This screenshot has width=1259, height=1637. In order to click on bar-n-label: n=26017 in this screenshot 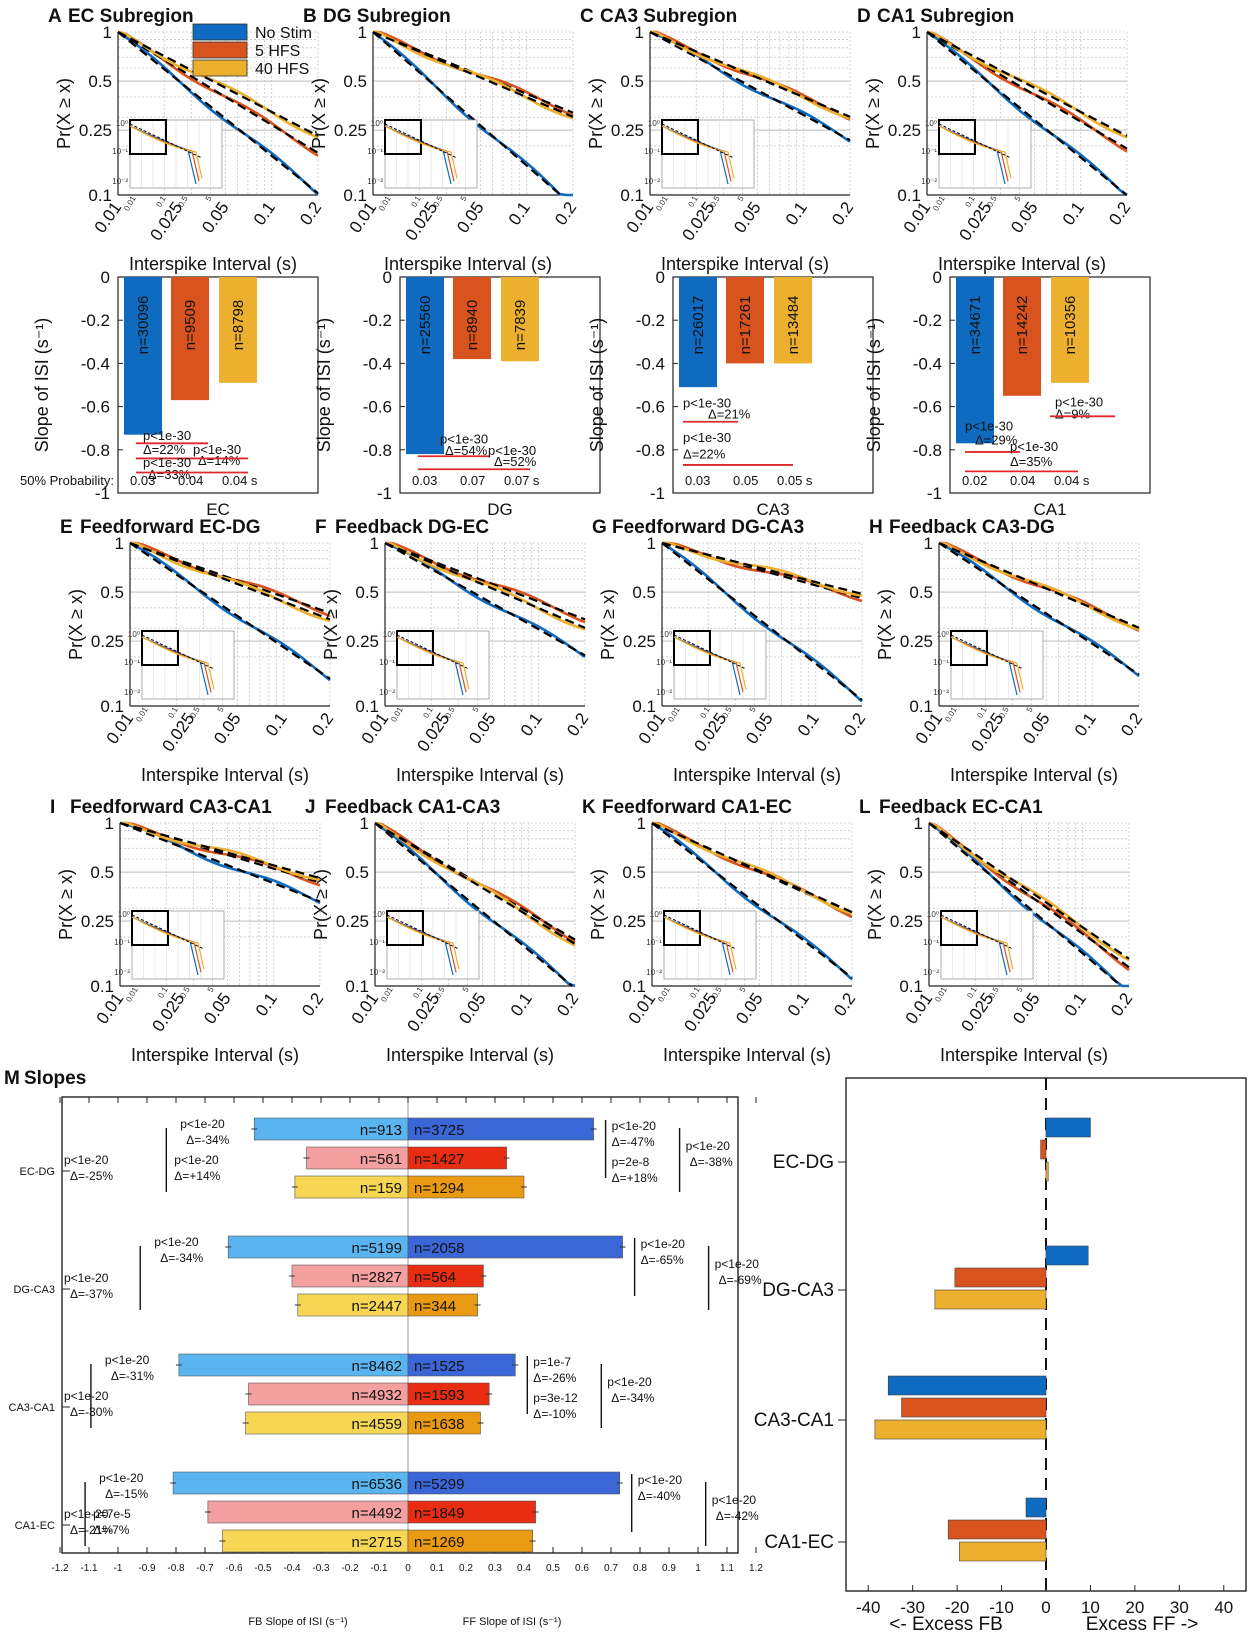, I will do `click(698, 325)`.